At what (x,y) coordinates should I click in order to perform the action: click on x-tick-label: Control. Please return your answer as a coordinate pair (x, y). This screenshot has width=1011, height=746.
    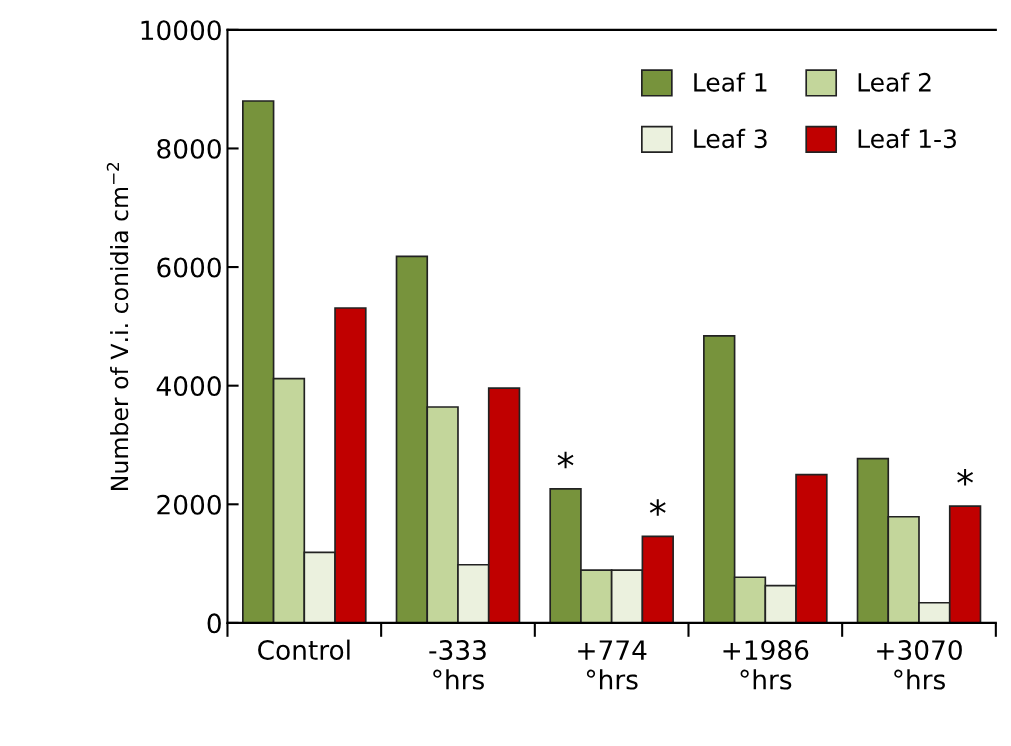
    Looking at the image, I should click on (304, 649).